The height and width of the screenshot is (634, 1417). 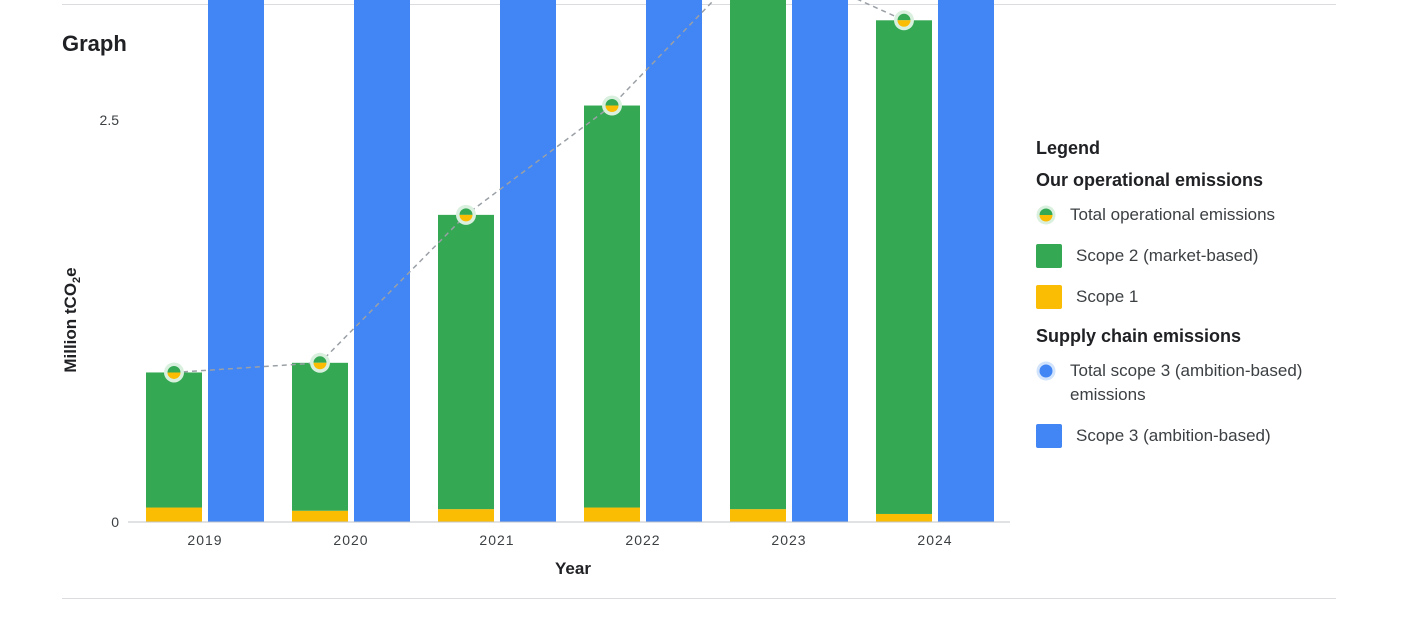 What do you see at coordinates (1206, 297) in the screenshot?
I see `legend-item-scope1: Scope 1` at bounding box center [1206, 297].